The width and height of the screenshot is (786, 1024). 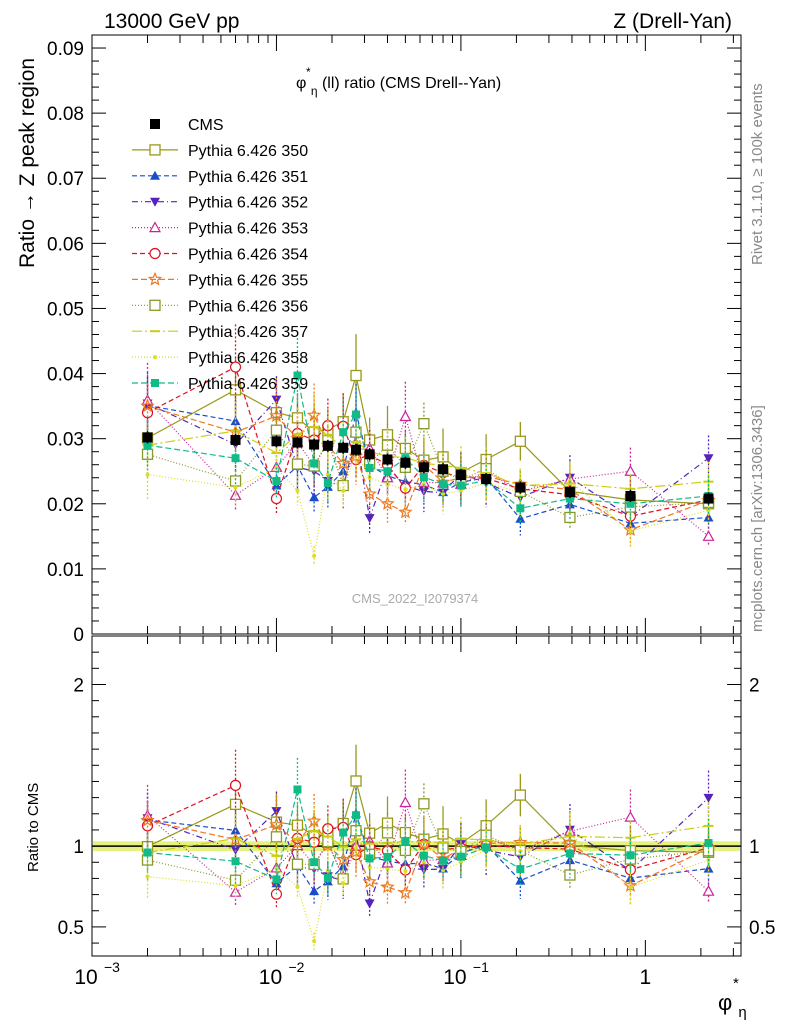 I want to click on legend-label: Pythia 6.426 359, so click(x=248, y=384).